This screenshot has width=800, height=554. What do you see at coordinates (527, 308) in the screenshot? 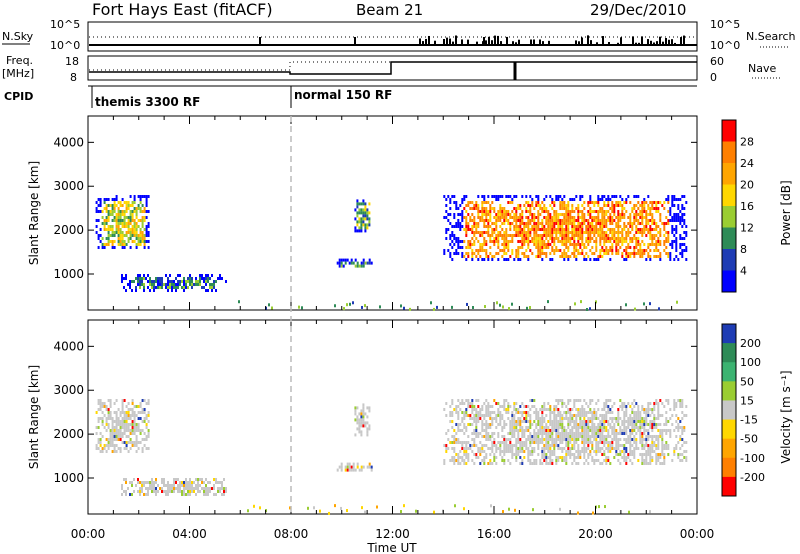
I see `power-ground-cell` at bounding box center [527, 308].